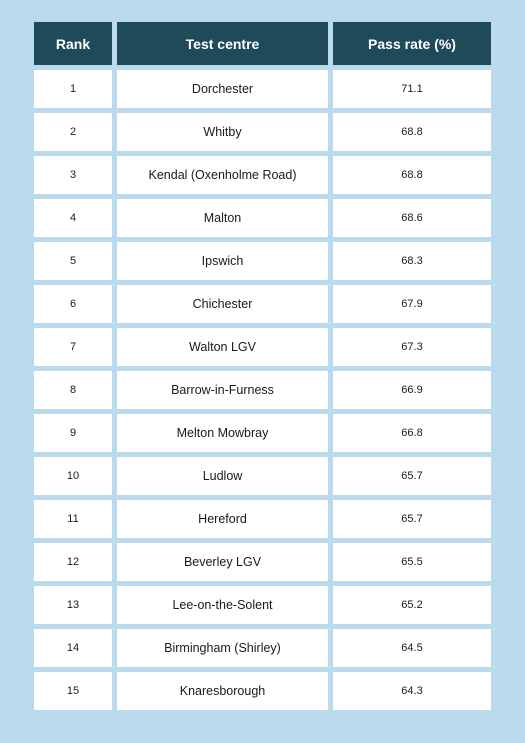  Describe the element at coordinates (412, 304) in the screenshot. I see `pass-rate-cell: 67.9` at that location.